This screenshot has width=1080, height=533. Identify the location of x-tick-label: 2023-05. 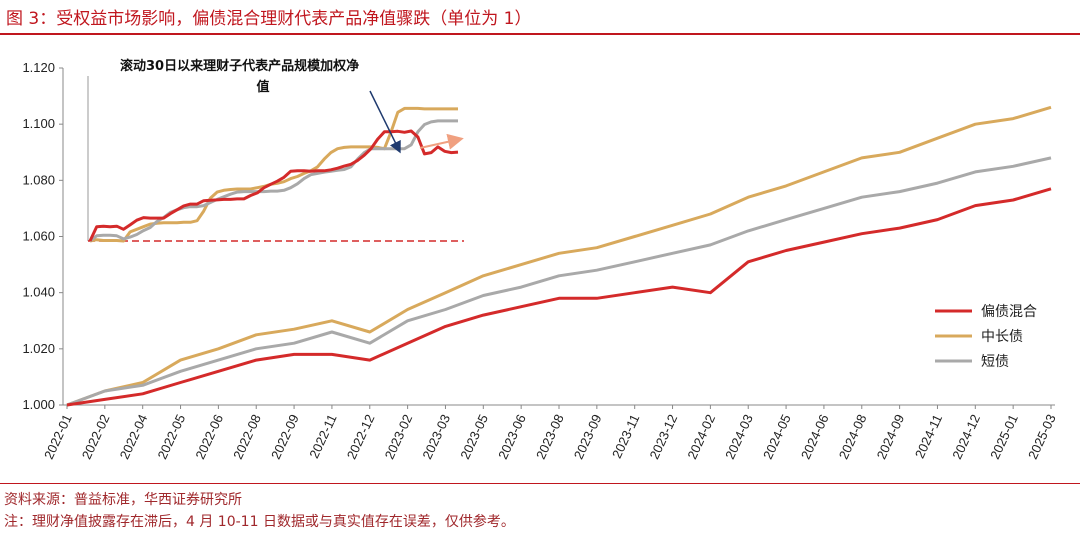
(474, 437).